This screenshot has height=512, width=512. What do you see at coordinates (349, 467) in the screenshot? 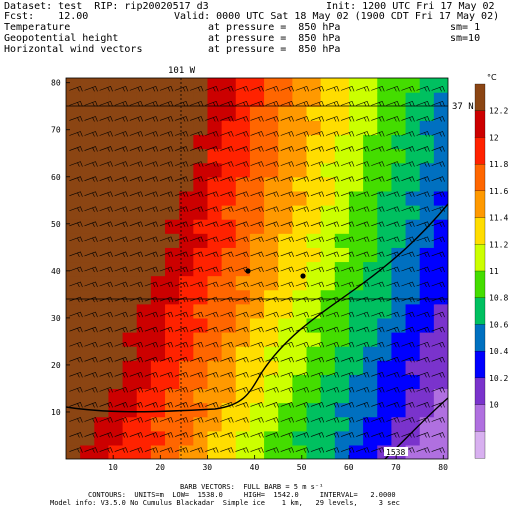
I see `x-tick-label: 60` at bounding box center [349, 467].